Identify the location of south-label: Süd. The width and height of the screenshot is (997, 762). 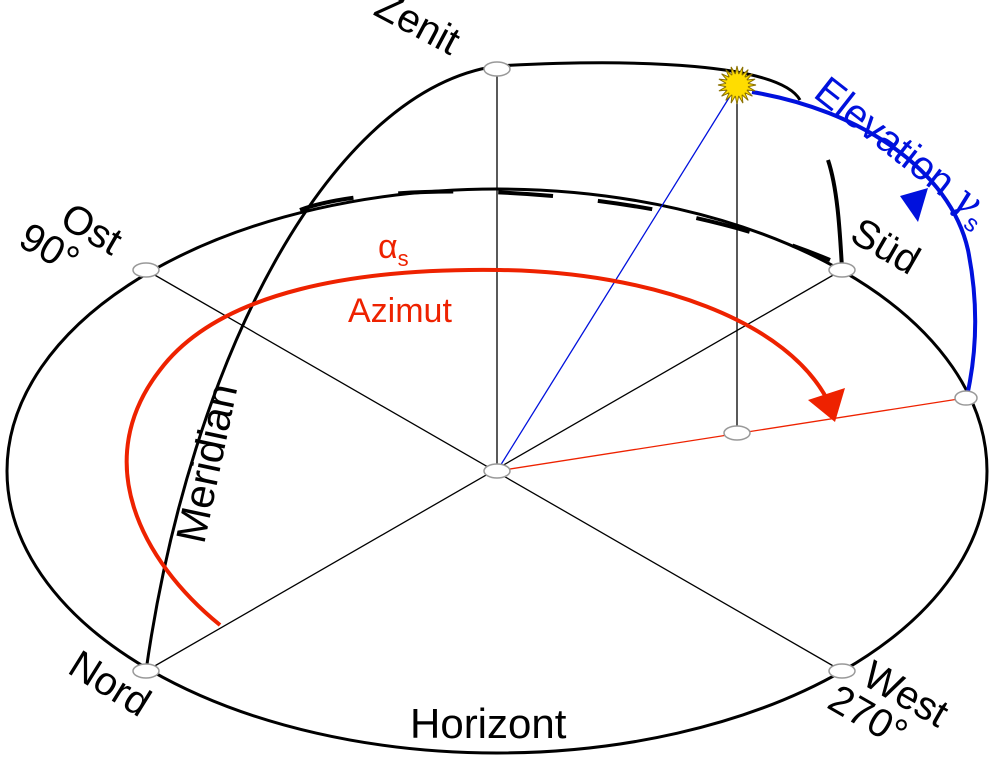
(886, 247).